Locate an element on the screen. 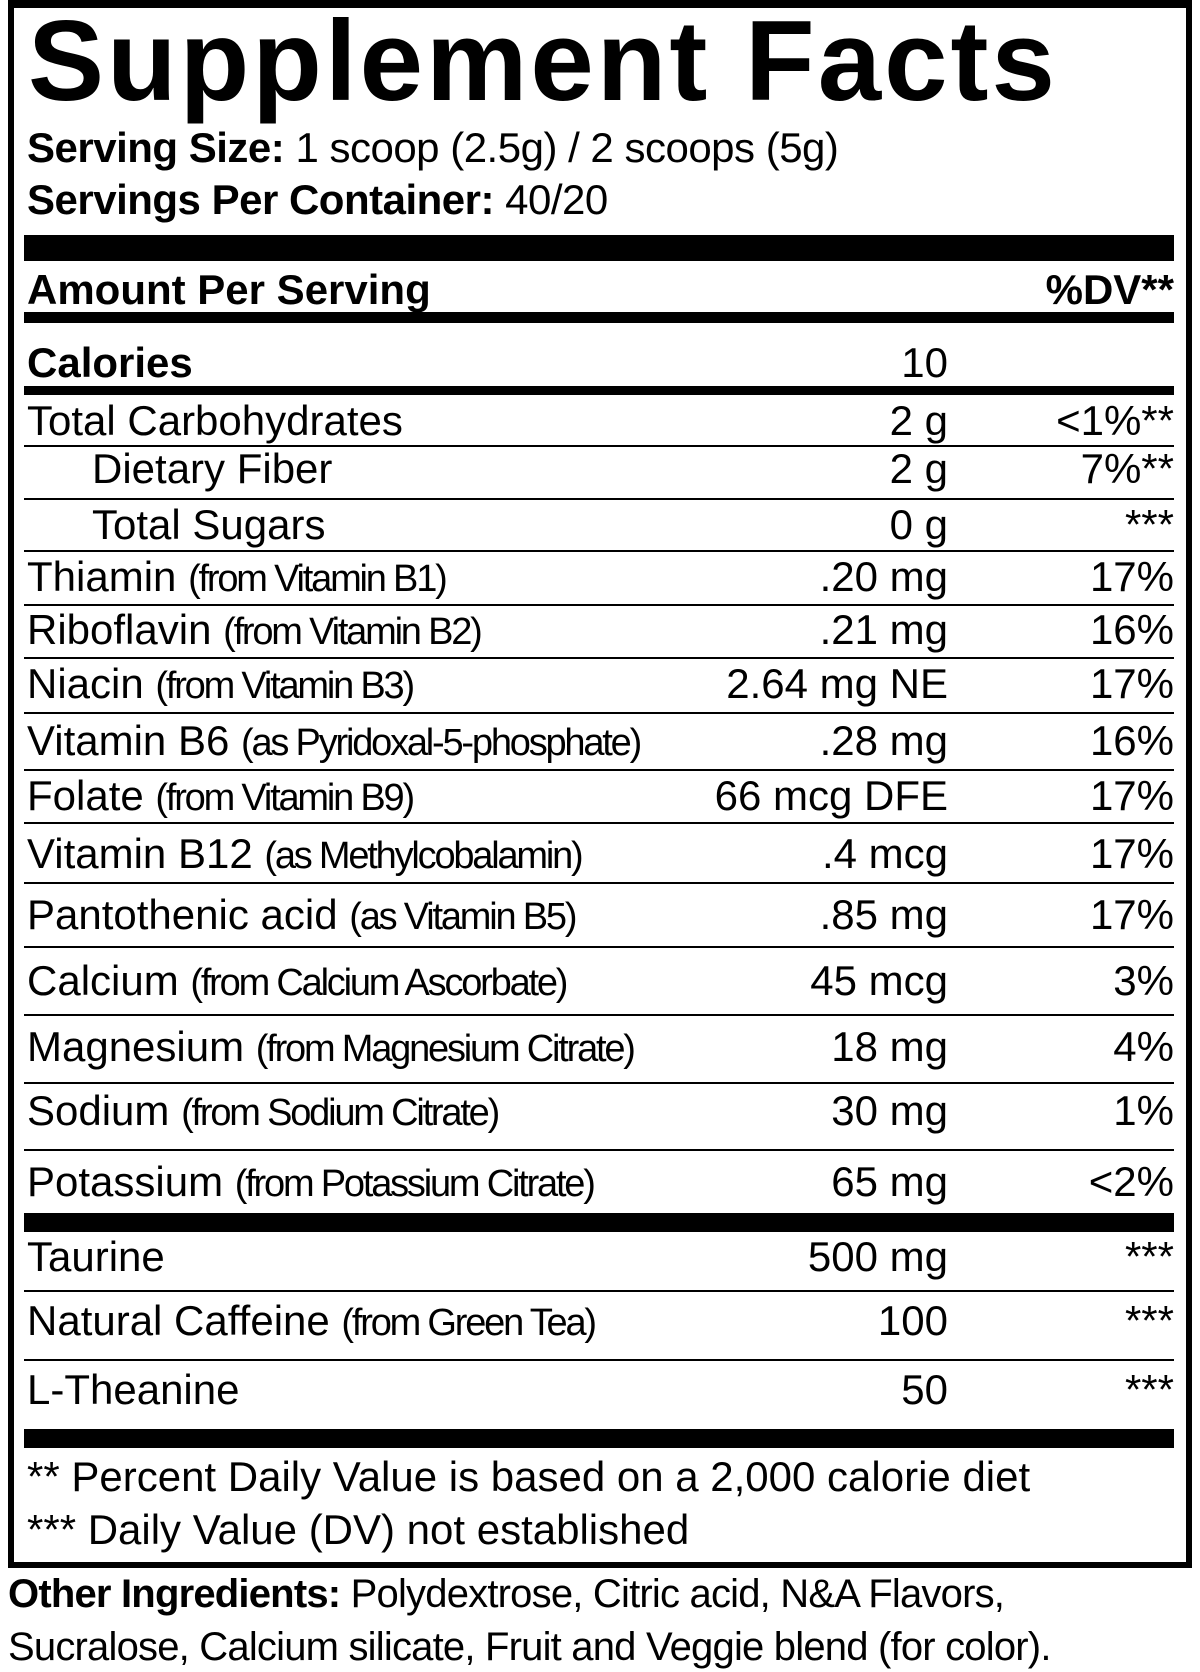  nutrient-name: Magnesium (from Magnesium Citrate) is located at coordinates (331, 1048).